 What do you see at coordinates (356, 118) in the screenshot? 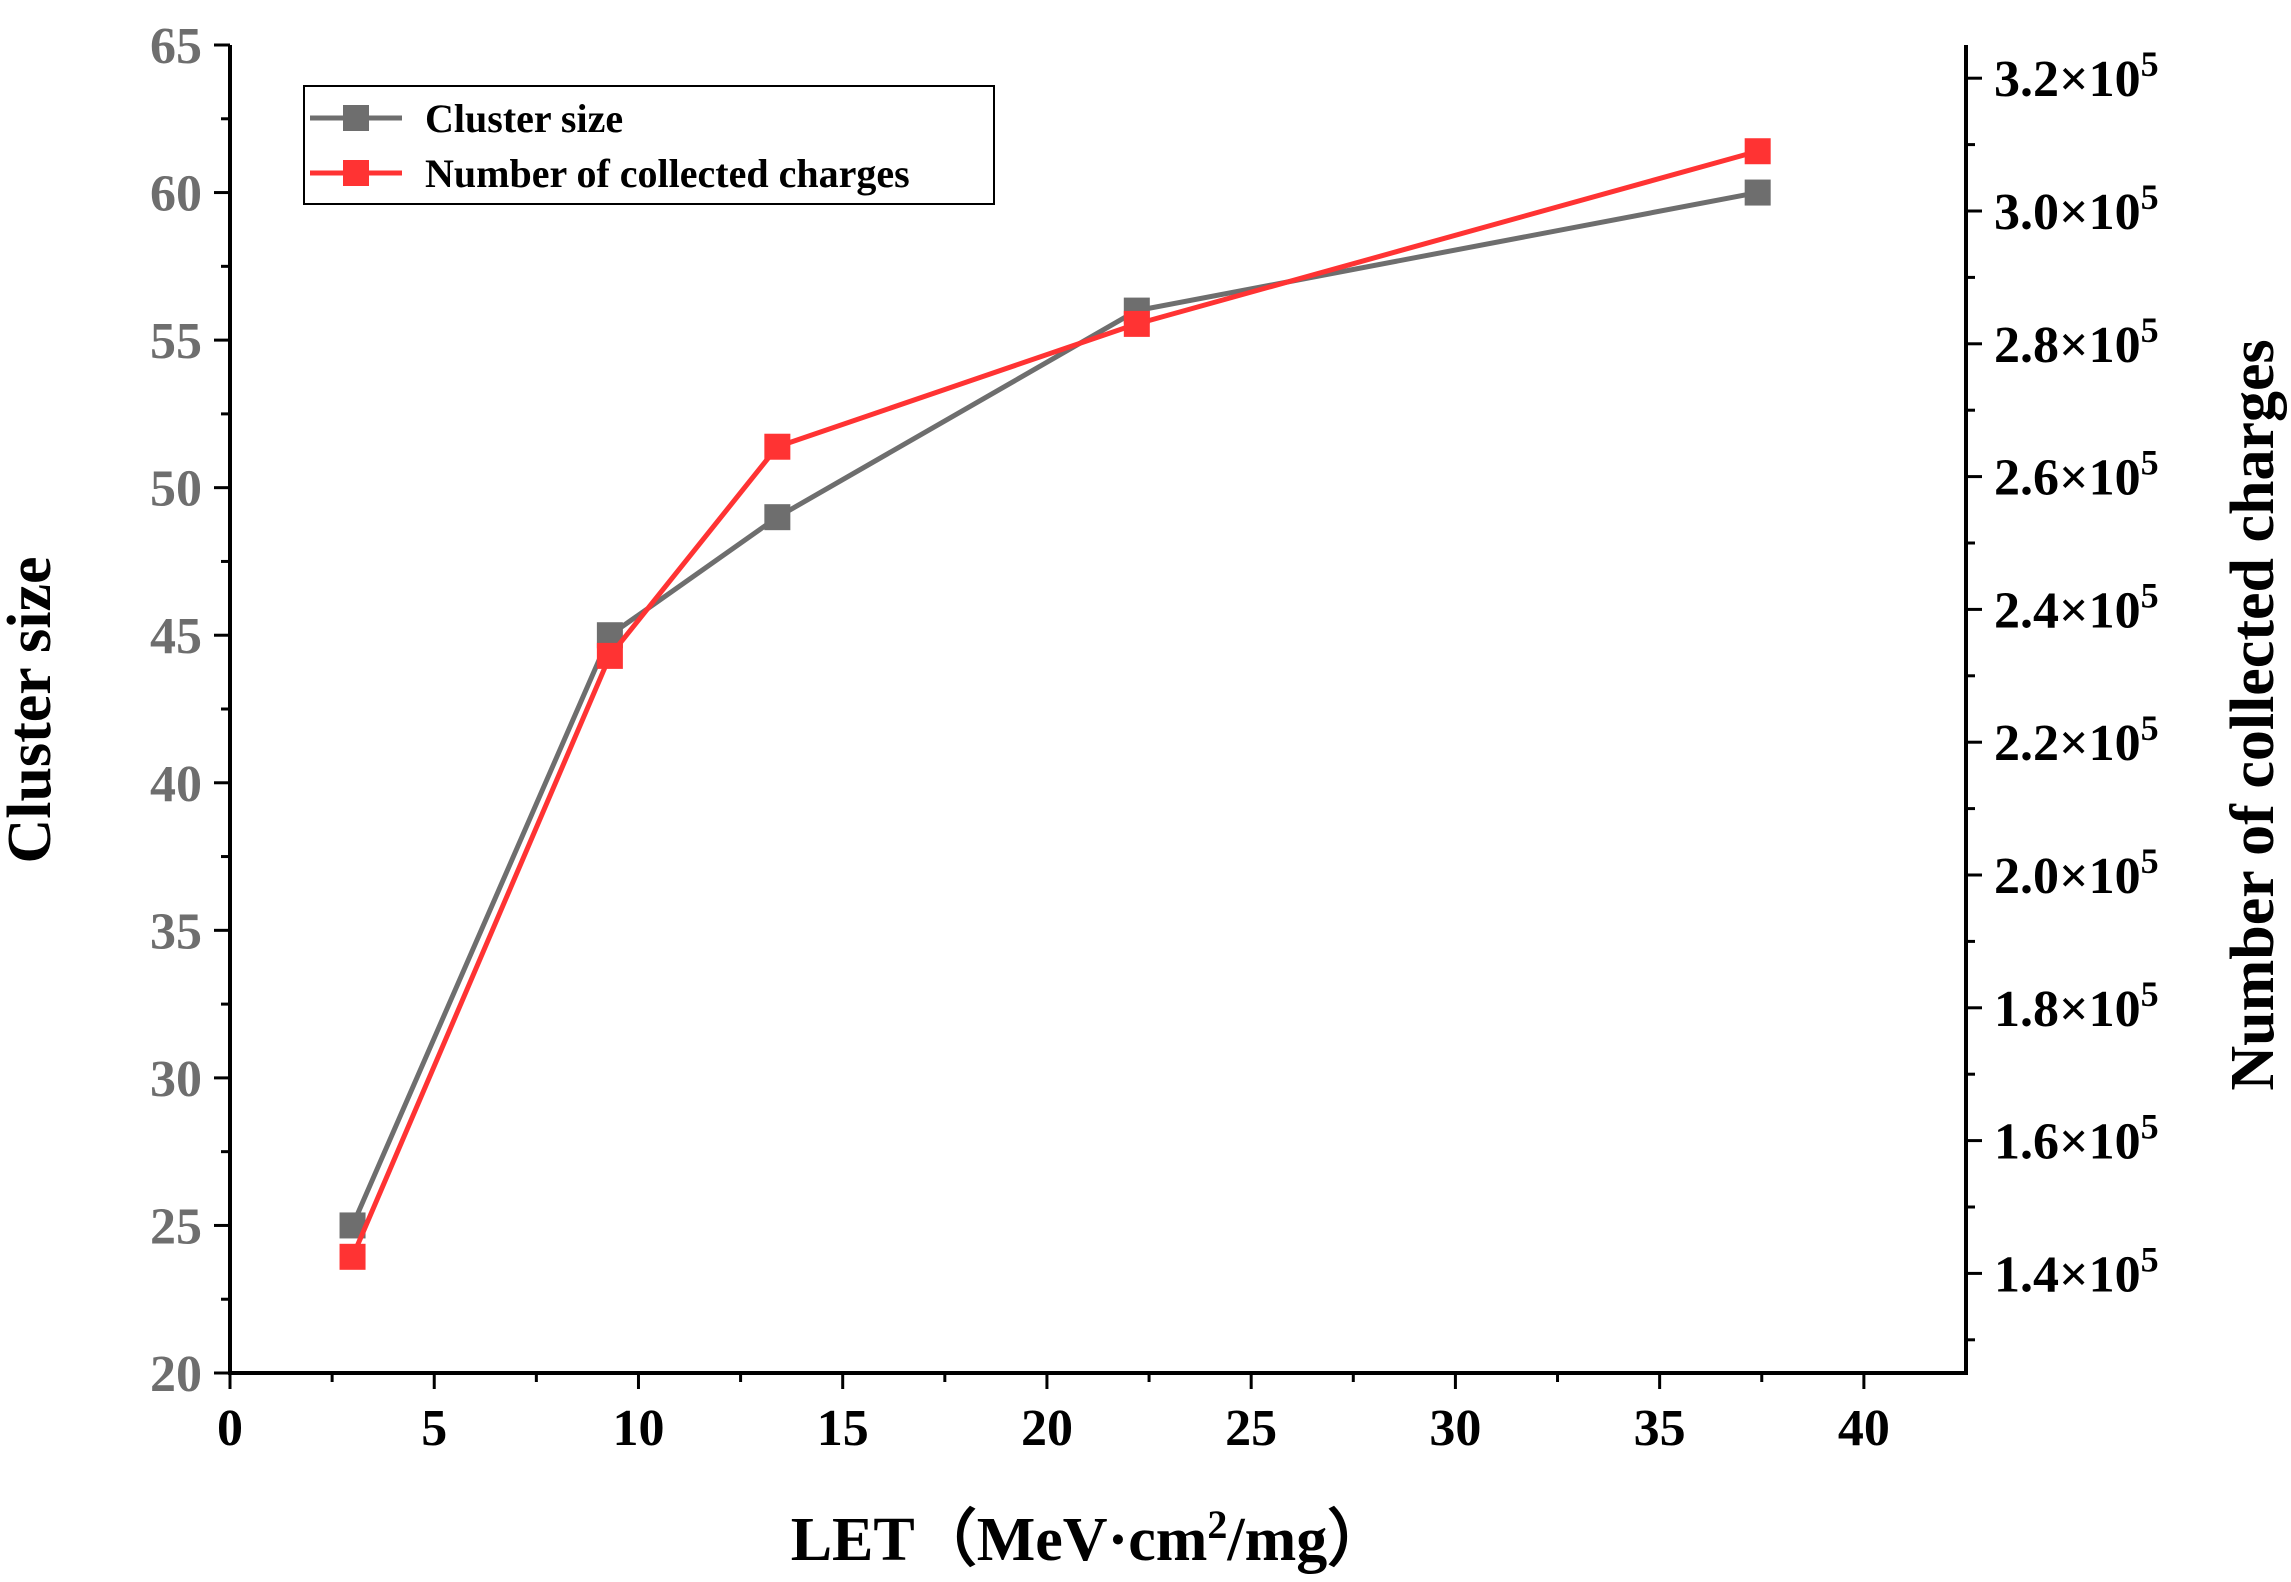
I see `legend-marker-cluster-size` at bounding box center [356, 118].